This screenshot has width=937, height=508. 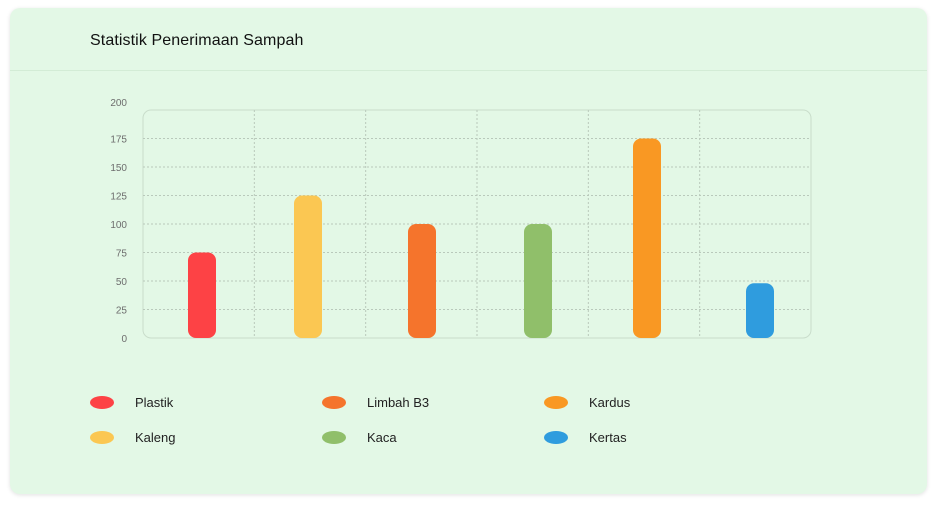 I want to click on bar-kardus, so click(x=647, y=238).